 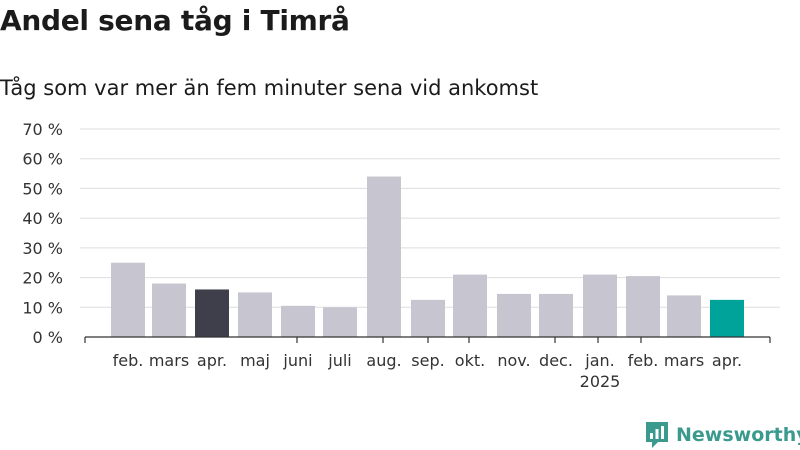 I want to click on y-tick-label: 50 %, so click(x=42, y=188).